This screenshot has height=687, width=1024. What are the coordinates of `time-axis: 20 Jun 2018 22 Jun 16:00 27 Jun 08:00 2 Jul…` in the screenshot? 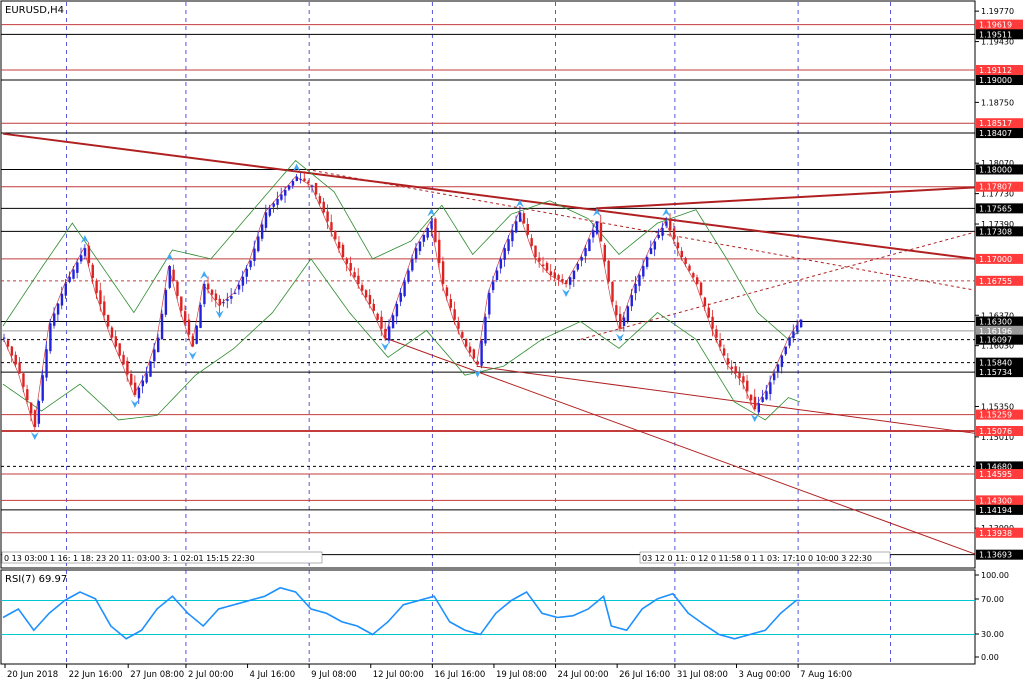 It's located at (428, 672).